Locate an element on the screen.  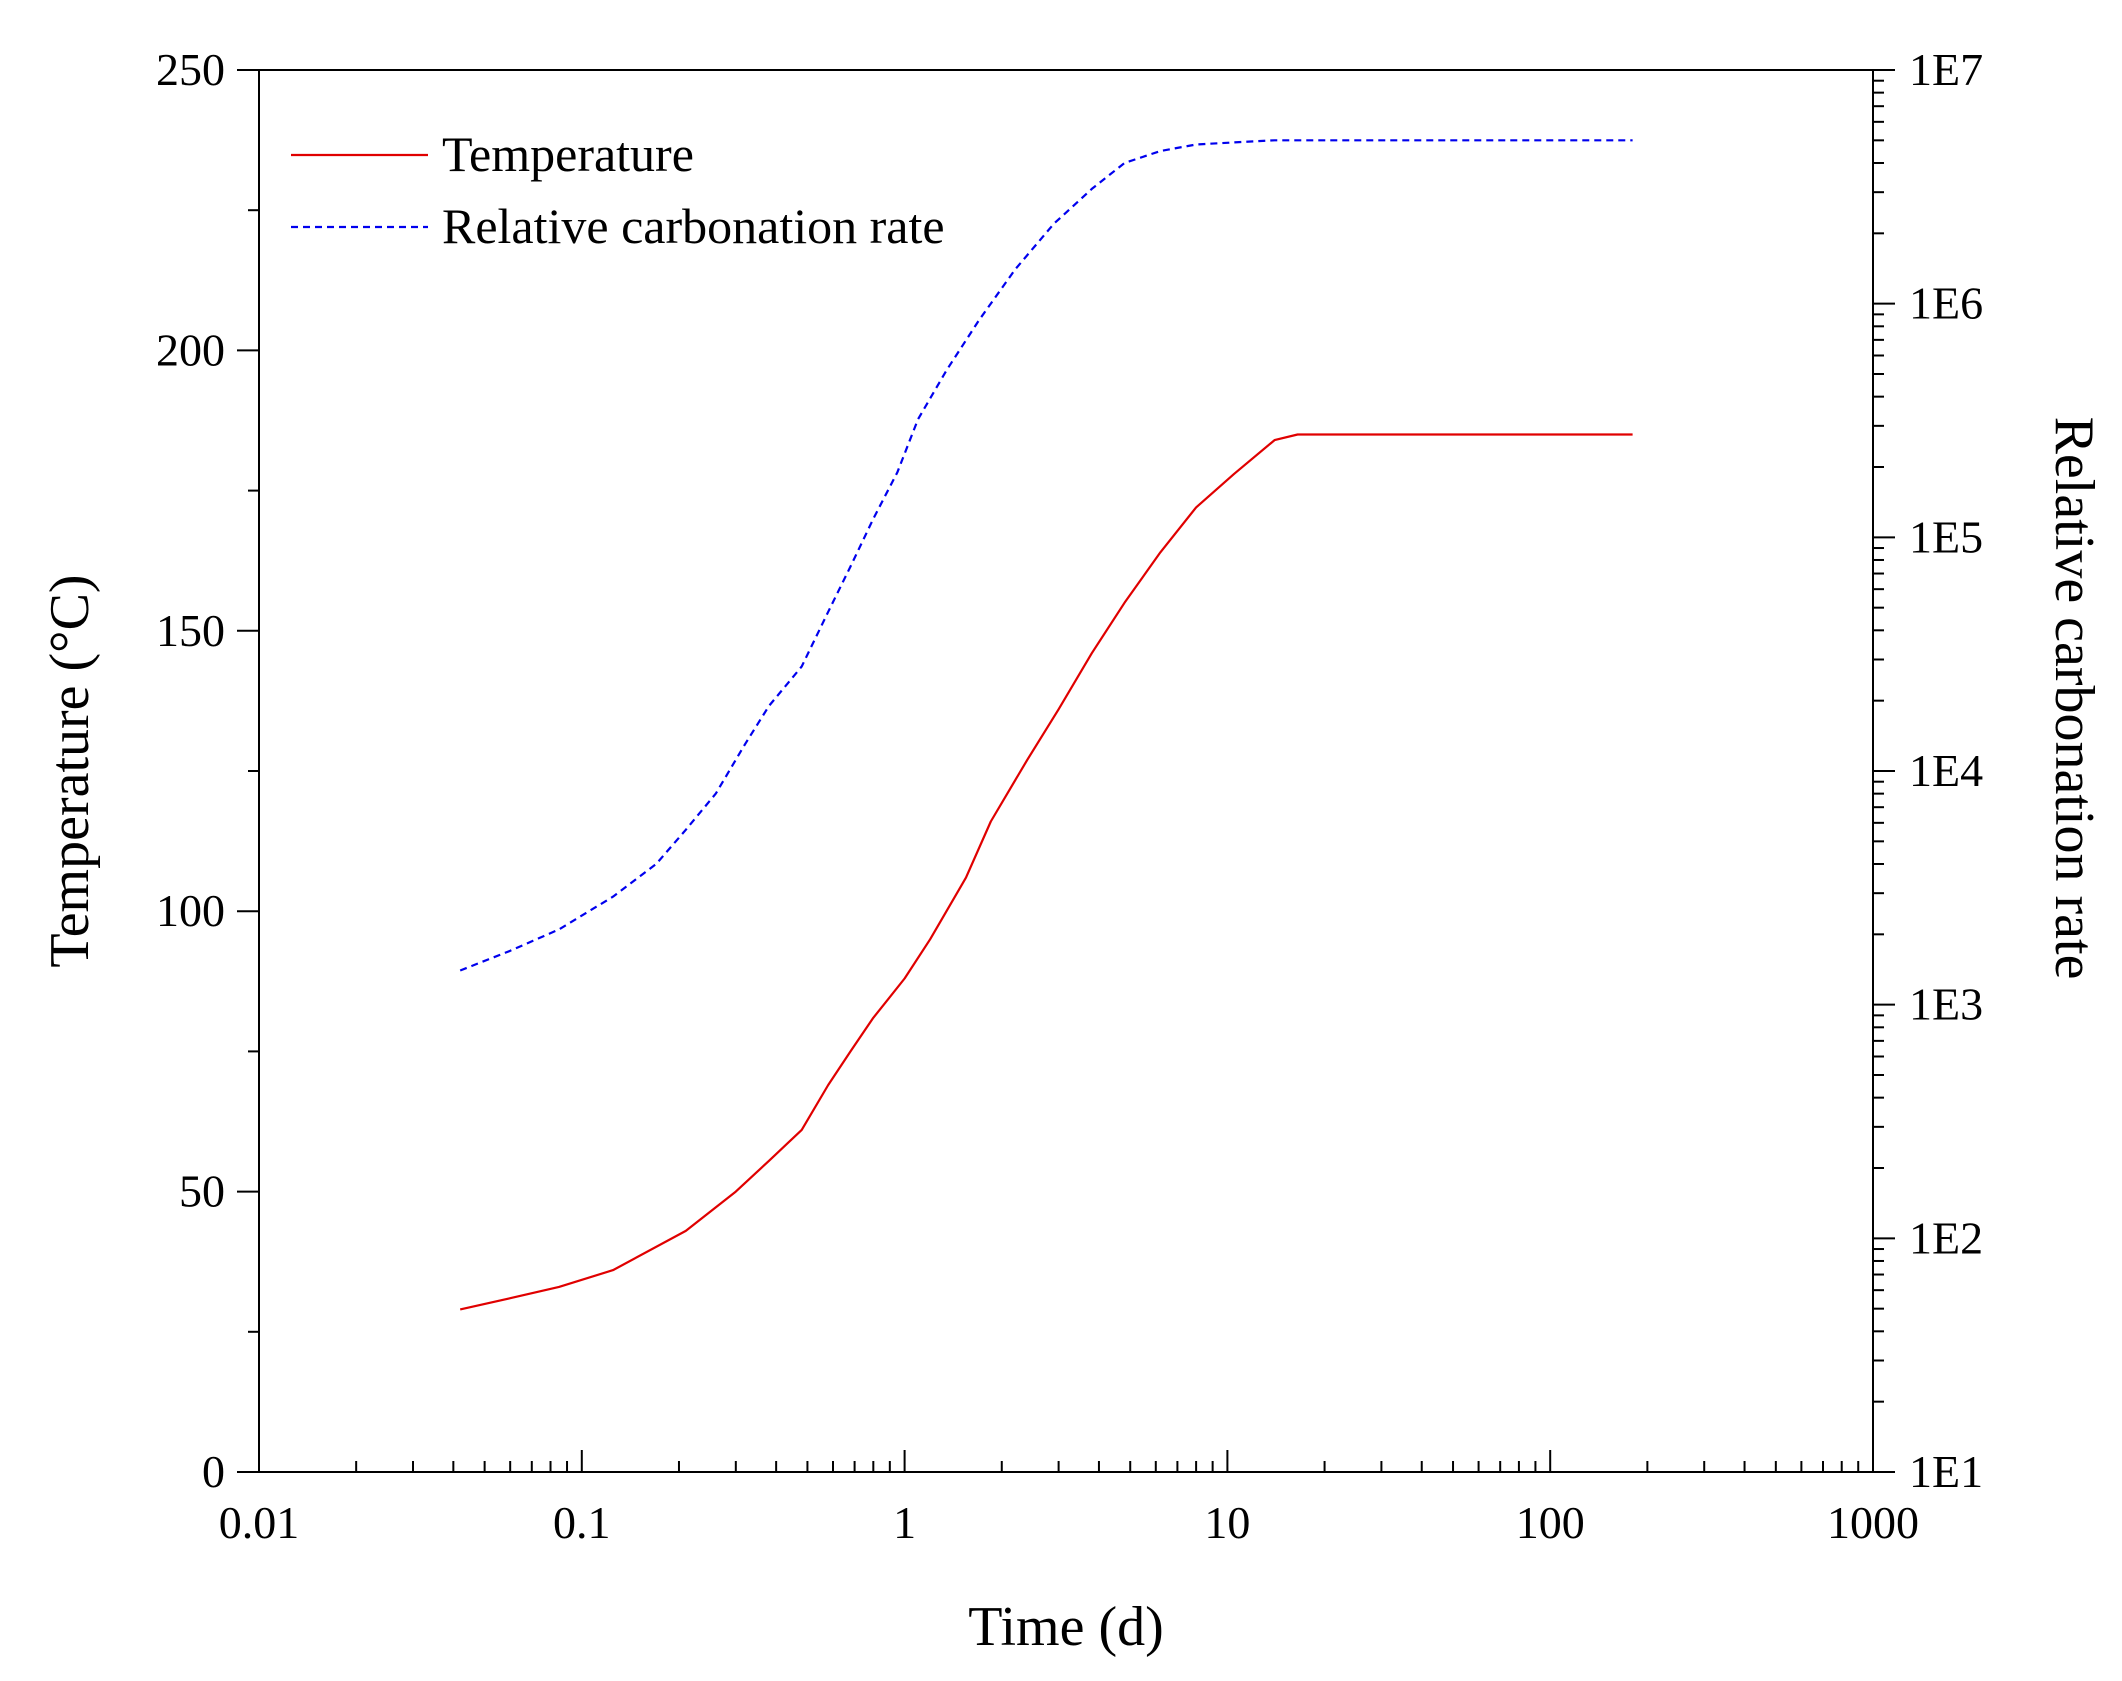
y-tick-label: 0 is located at coordinates (213, 1471).